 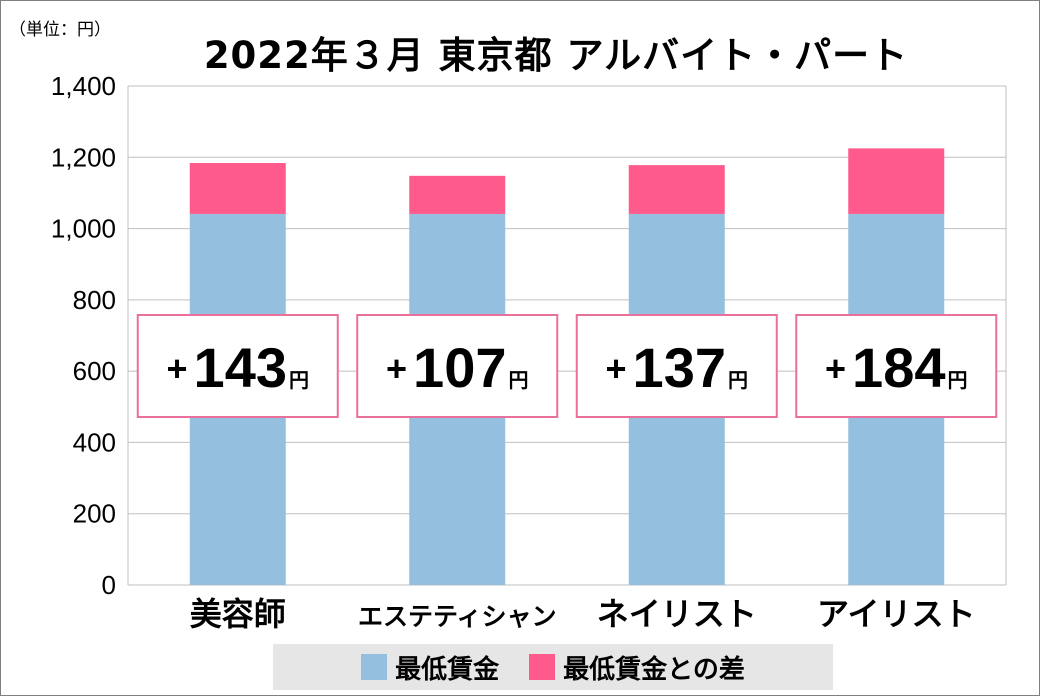 I want to click on legend-swatch-base, so click(x=374, y=667).